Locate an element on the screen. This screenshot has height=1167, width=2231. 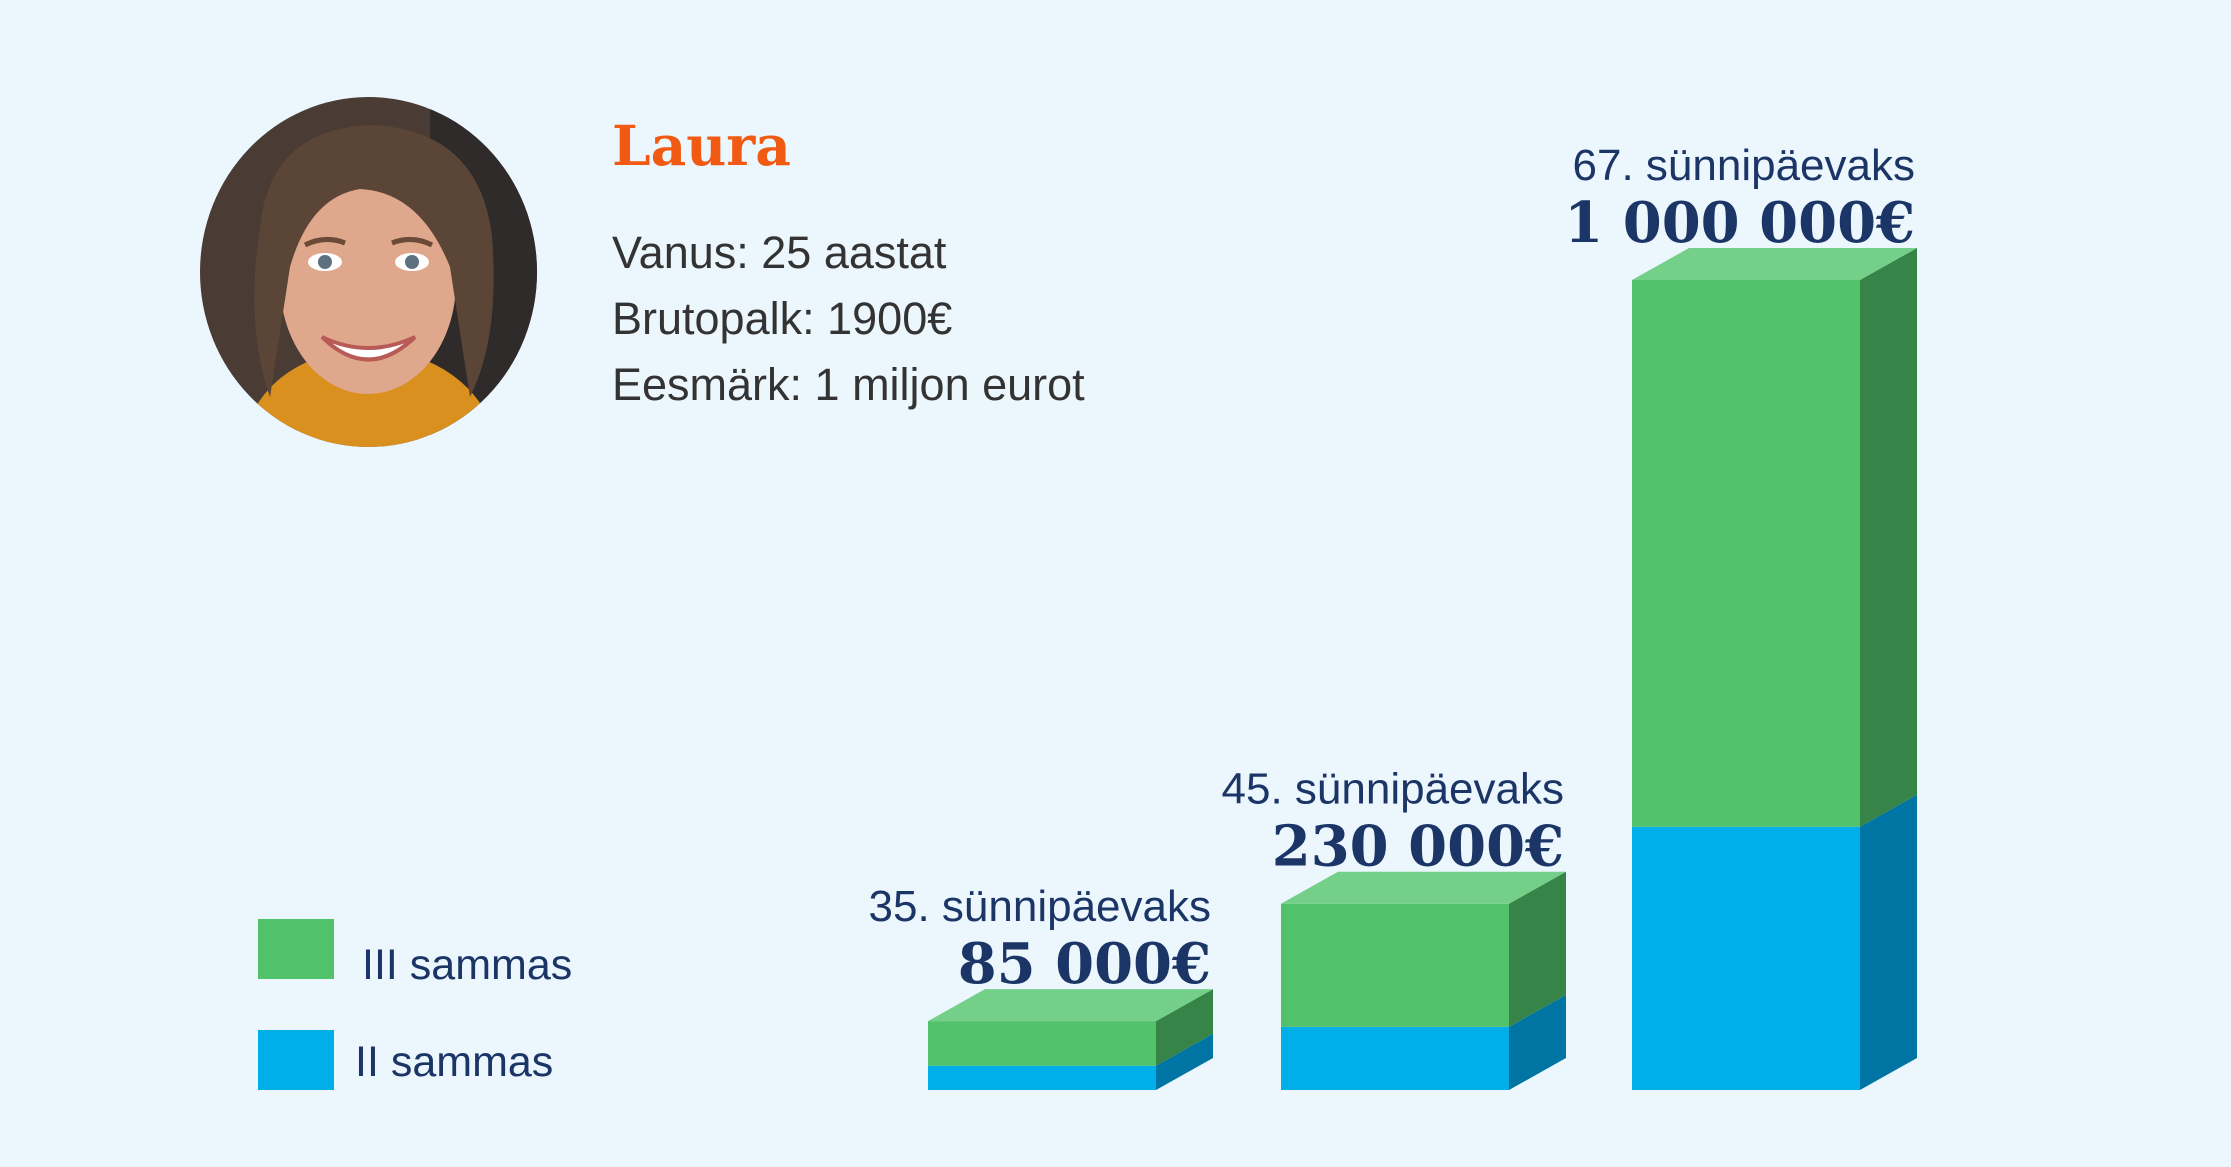
category-label: 45. sünnipäevaks is located at coordinates (1393, 789).